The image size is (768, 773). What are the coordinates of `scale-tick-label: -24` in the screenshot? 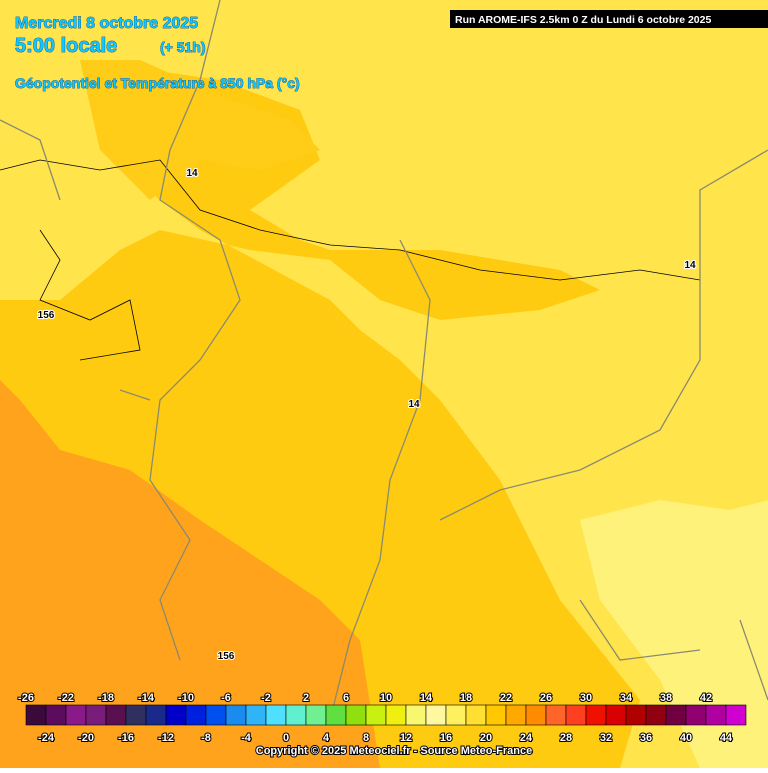 It's located at (46, 738).